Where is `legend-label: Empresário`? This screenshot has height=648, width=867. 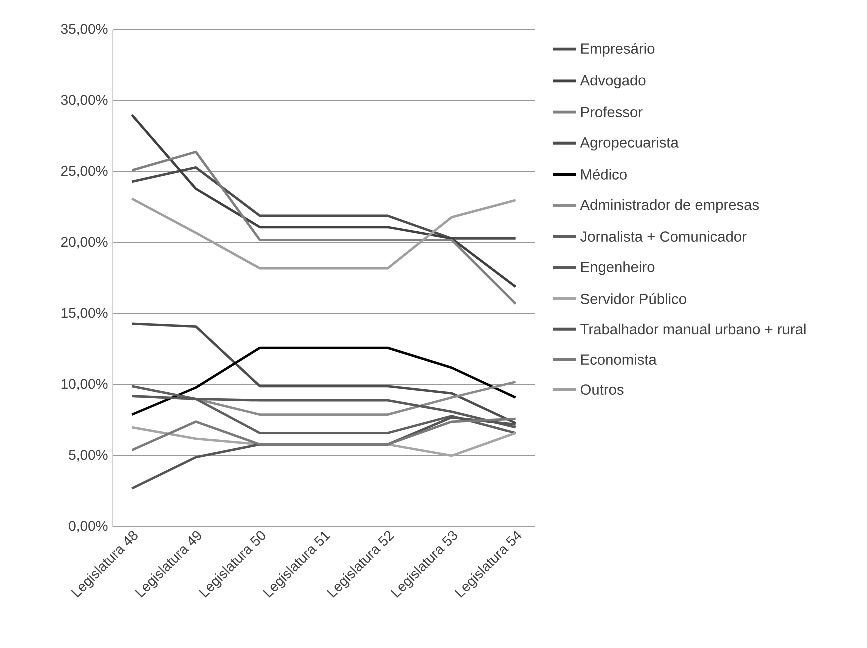 legend-label: Empresário is located at coordinates (618, 50).